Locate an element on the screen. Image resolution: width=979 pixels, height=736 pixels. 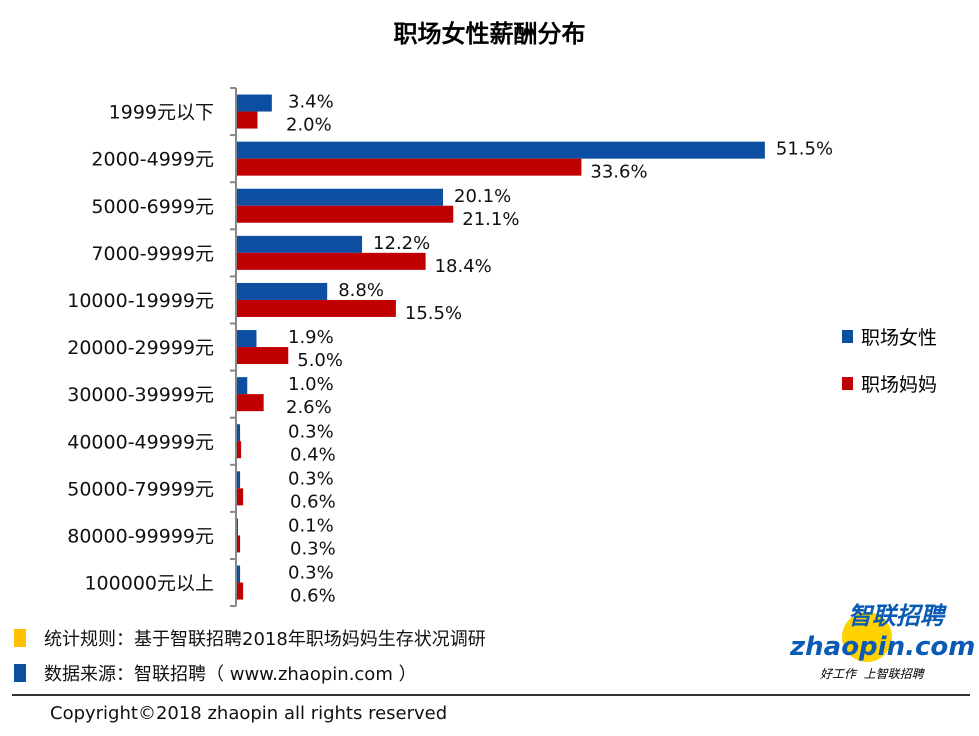
data-label: 18.4% is located at coordinates (463, 266).